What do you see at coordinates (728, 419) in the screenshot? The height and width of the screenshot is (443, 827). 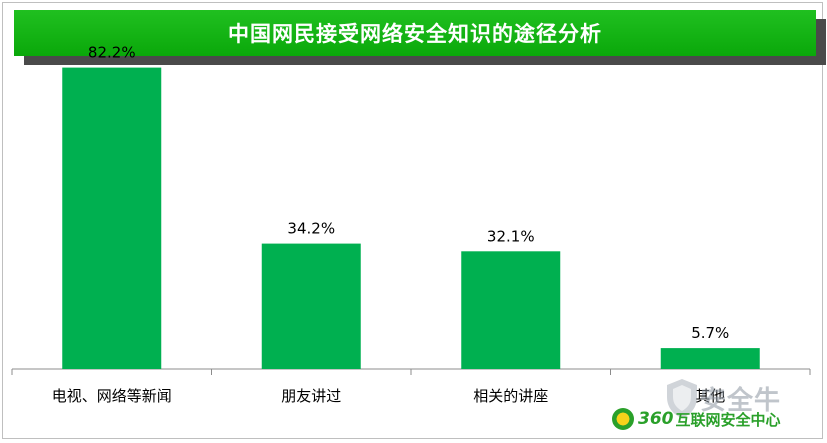 I see `brand-text: 互联网安全中心` at bounding box center [728, 419].